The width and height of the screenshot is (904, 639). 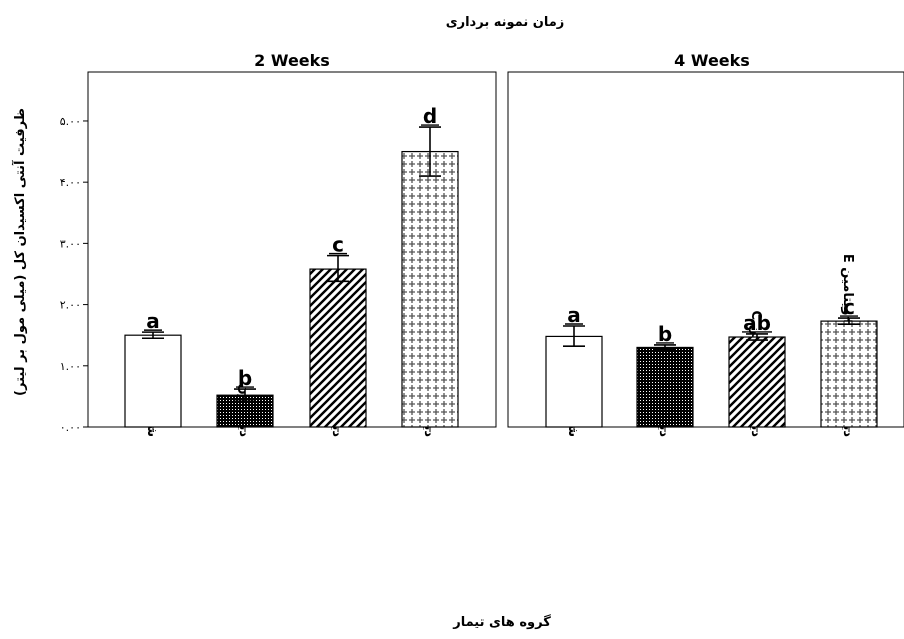 What do you see at coordinates (430, 116) in the screenshot?
I see `significance-letter: d` at bounding box center [430, 116].